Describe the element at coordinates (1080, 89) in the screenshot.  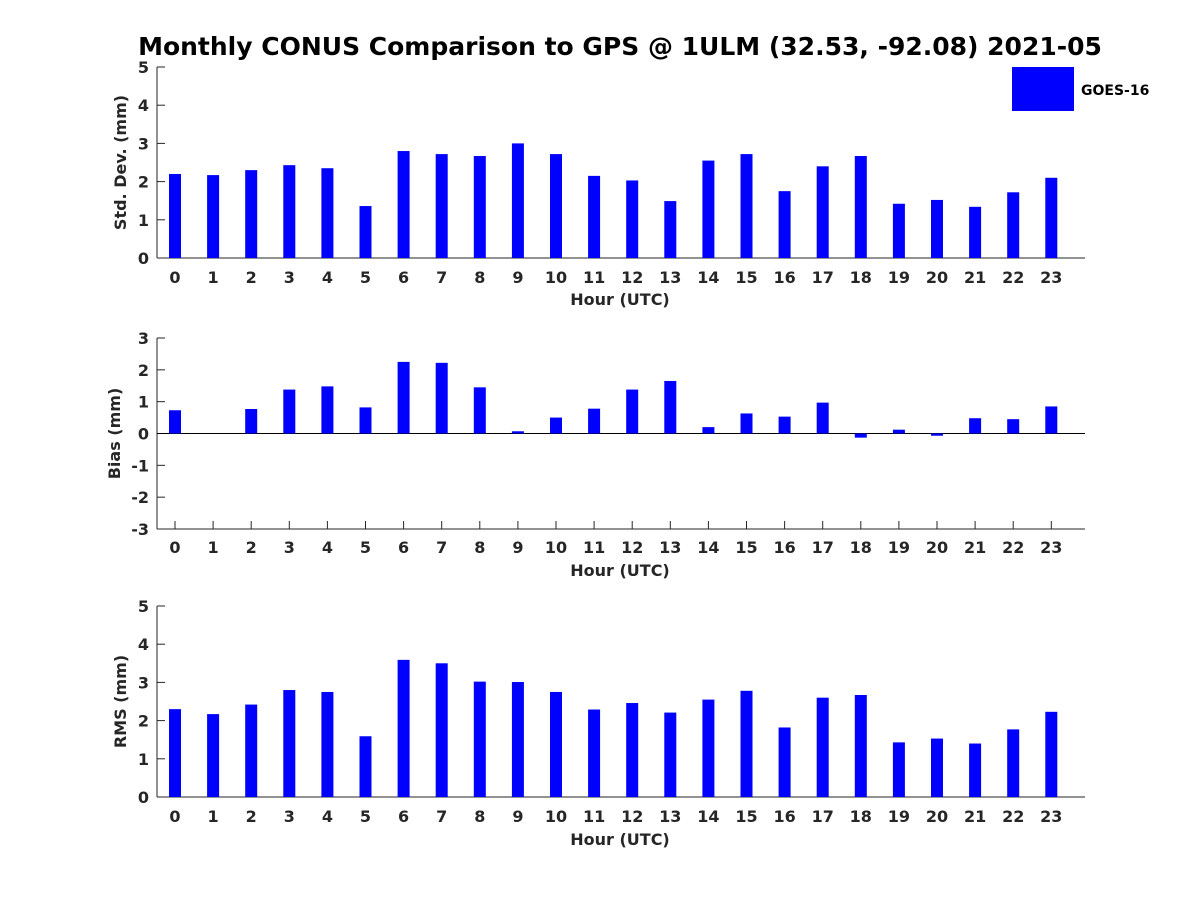
I see `legend: GOES-16` at that location.